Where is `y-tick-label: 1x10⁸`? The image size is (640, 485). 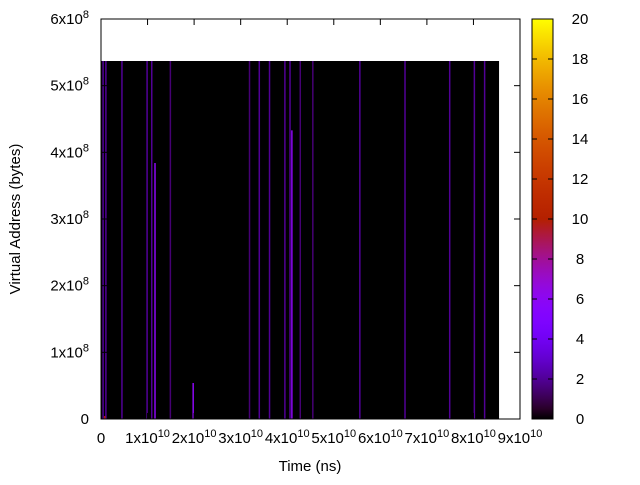 y-tick-label: 1x10⁸ is located at coordinates (69, 351).